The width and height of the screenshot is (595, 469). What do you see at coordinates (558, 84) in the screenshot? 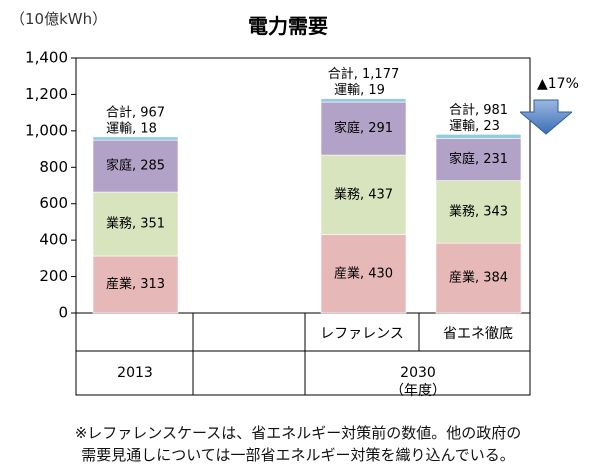
I see `reduction-label: ▲17%` at bounding box center [558, 84].